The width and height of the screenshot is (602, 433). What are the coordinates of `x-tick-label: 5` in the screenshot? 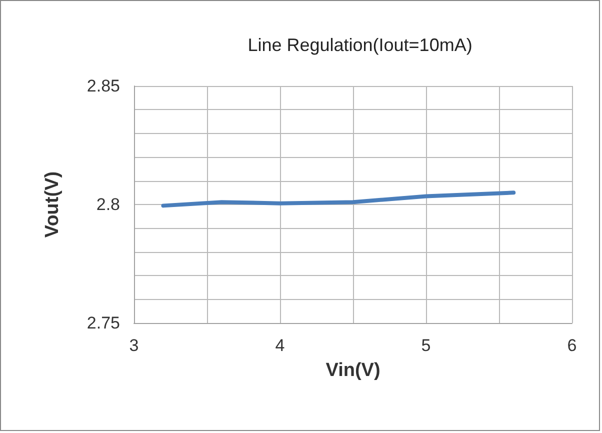 It's located at (426, 345).